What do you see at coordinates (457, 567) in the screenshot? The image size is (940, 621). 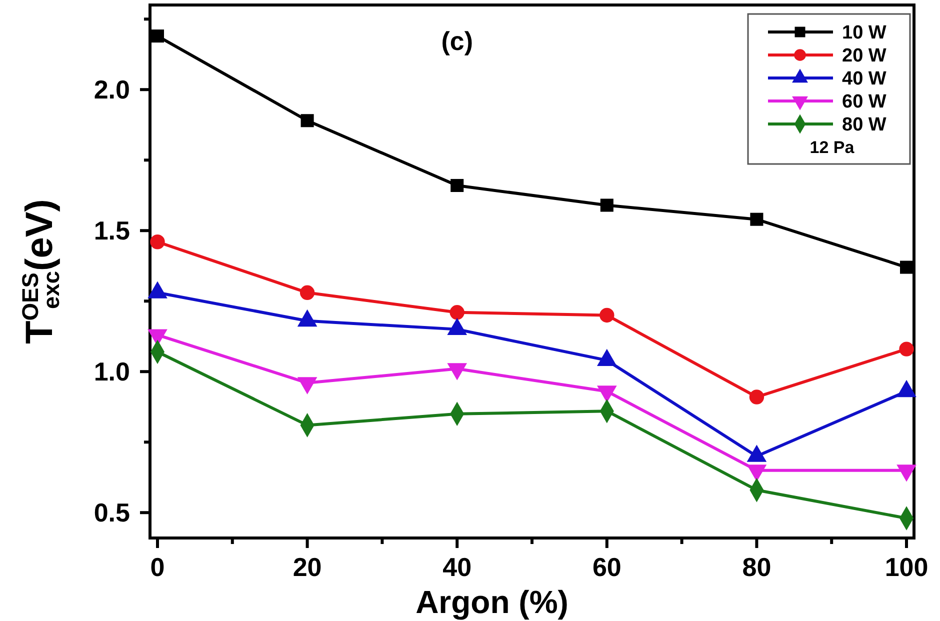 I see `x-tick-label: 40` at bounding box center [457, 567].